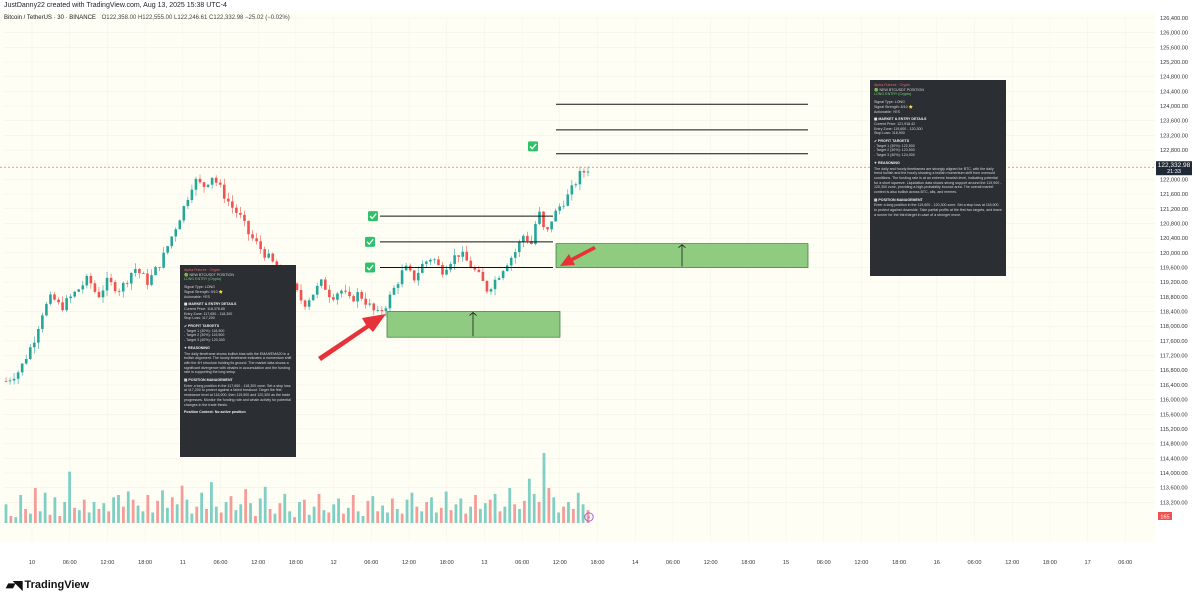 This screenshot has width=1200, height=599. What do you see at coordinates (1087, 563) in the screenshot?
I see `time-tick-label: 17` at bounding box center [1087, 563].